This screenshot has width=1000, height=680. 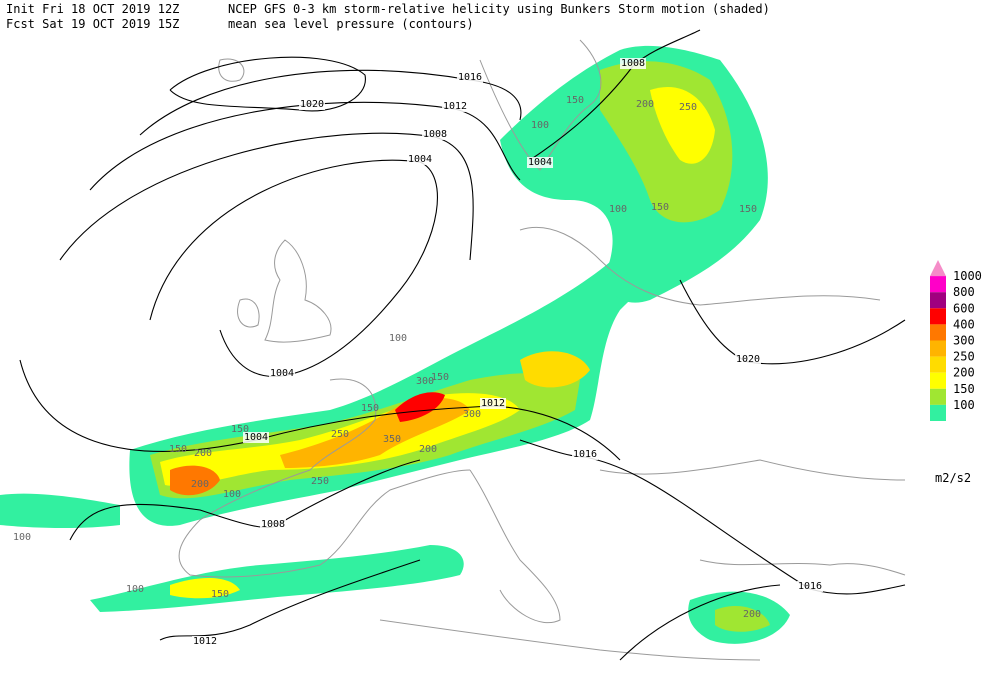 I want to click on legend-triangle, so click(x=938, y=268).